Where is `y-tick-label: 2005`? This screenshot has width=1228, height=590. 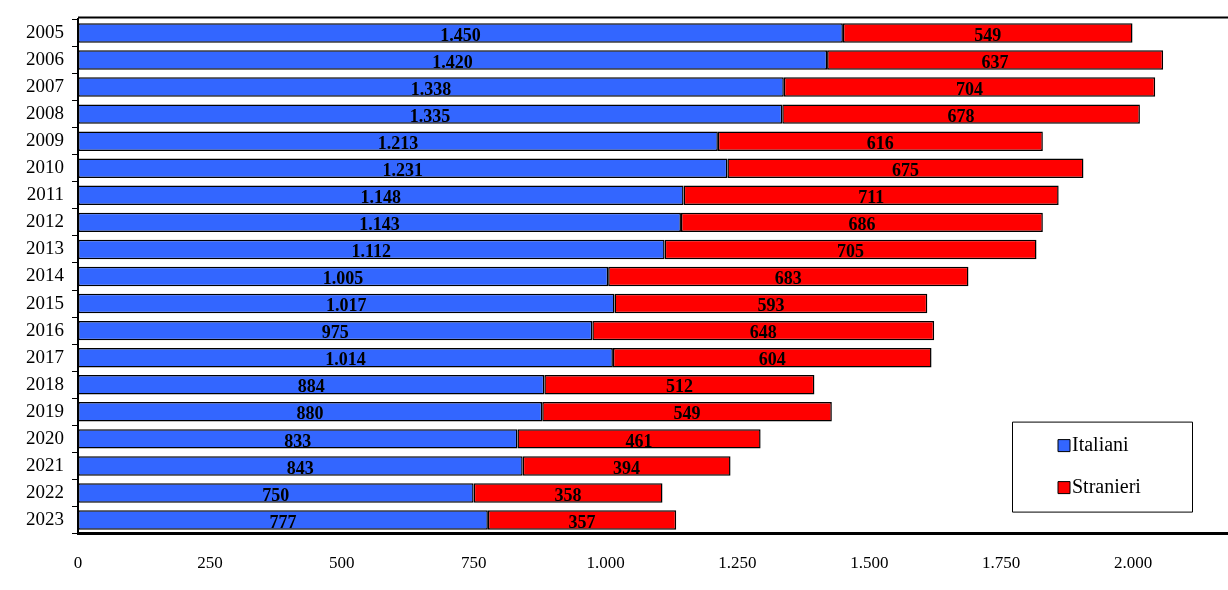
y-tick-label: 2005 is located at coordinates (45, 31).